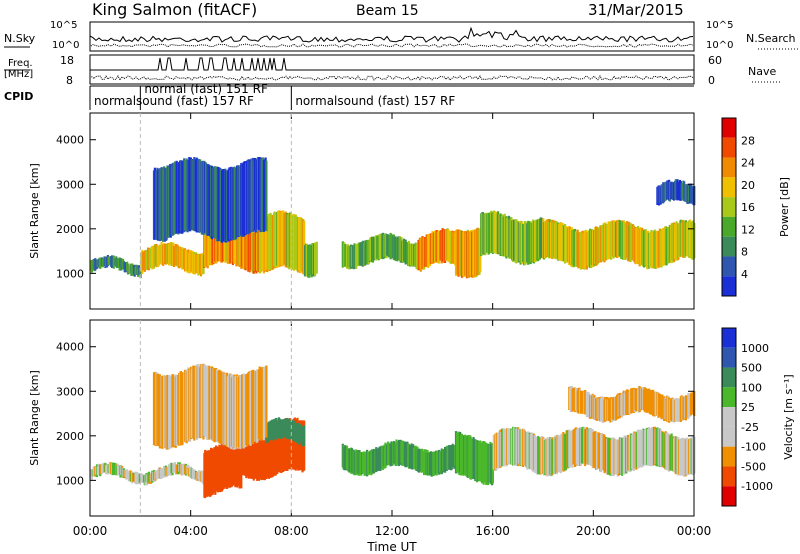 This screenshot has width=800, height=554. I want to click on noise-left-tick-bottom: 10^0, so click(65, 45).